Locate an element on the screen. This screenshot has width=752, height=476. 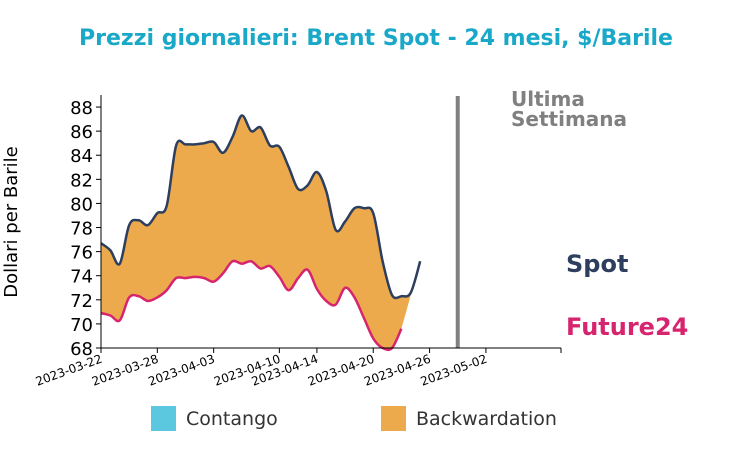
y-tick-label: 78 is located at coordinates (81, 229).